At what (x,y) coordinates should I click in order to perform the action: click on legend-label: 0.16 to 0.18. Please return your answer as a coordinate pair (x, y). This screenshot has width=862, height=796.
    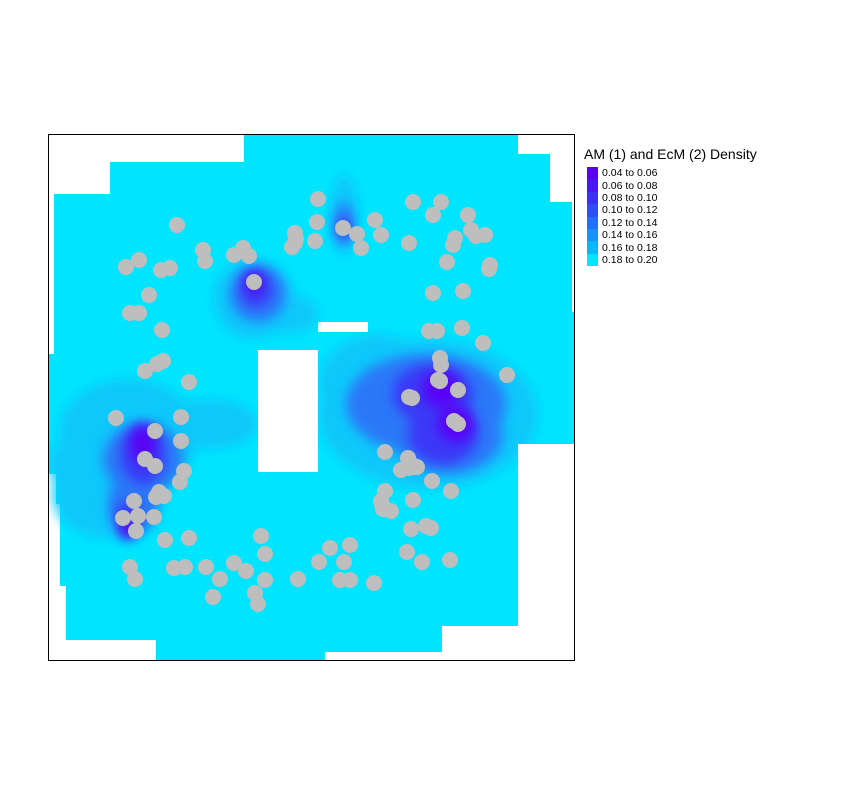
    Looking at the image, I should click on (630, 247).